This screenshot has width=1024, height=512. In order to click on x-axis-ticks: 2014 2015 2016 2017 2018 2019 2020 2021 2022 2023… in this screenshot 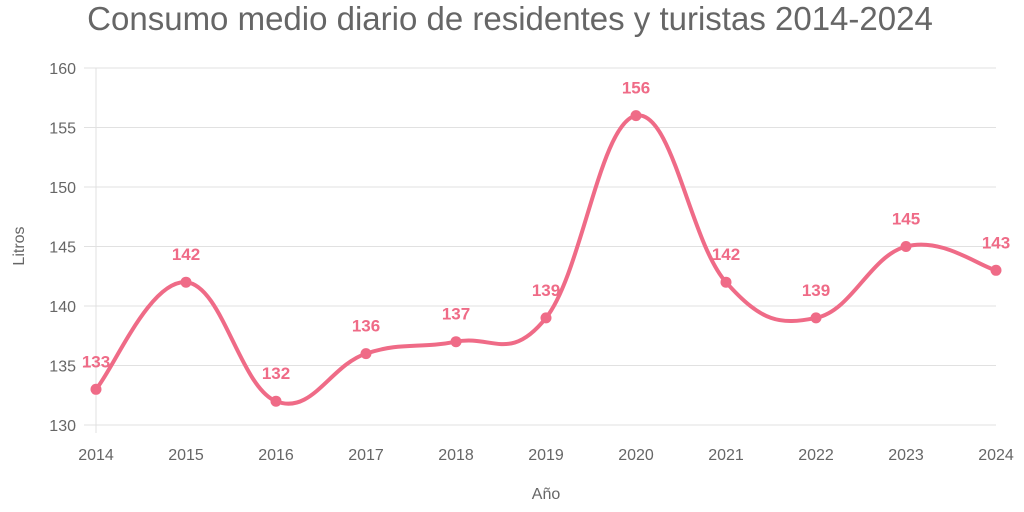, I will do `click(546, 455)`.